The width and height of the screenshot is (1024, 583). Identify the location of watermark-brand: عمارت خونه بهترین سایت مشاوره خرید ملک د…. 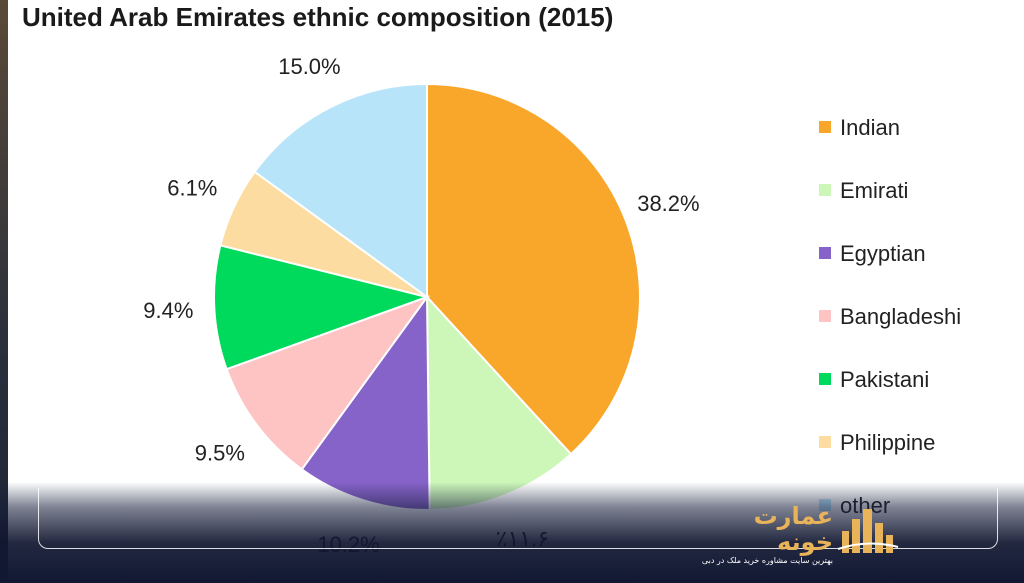
(765, 535).